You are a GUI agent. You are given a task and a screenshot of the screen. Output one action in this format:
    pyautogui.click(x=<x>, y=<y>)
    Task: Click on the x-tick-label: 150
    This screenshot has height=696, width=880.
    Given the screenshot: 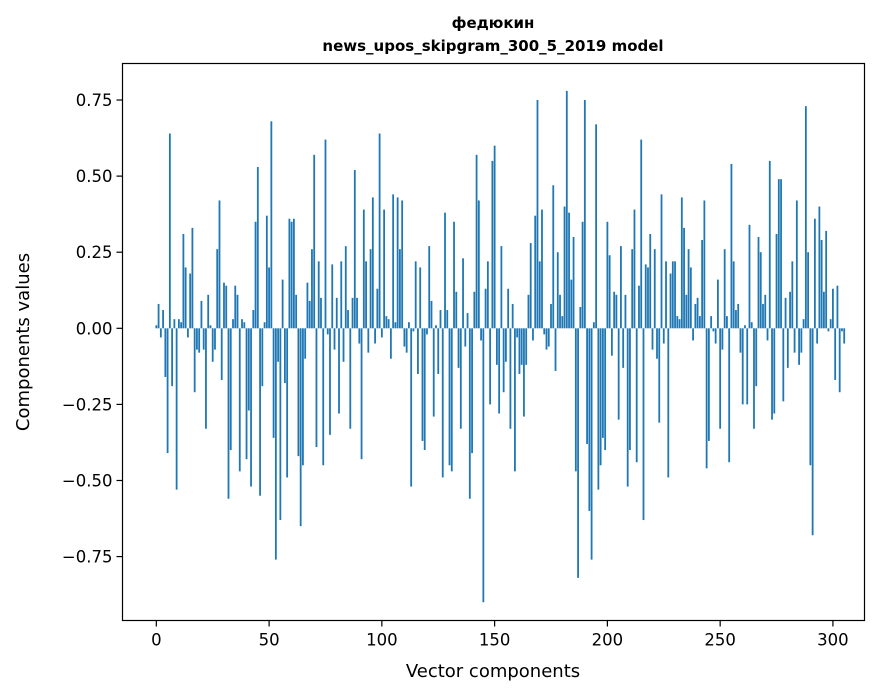 What is the action you would take?
    pyautogui.click(x=495, y=640)
    